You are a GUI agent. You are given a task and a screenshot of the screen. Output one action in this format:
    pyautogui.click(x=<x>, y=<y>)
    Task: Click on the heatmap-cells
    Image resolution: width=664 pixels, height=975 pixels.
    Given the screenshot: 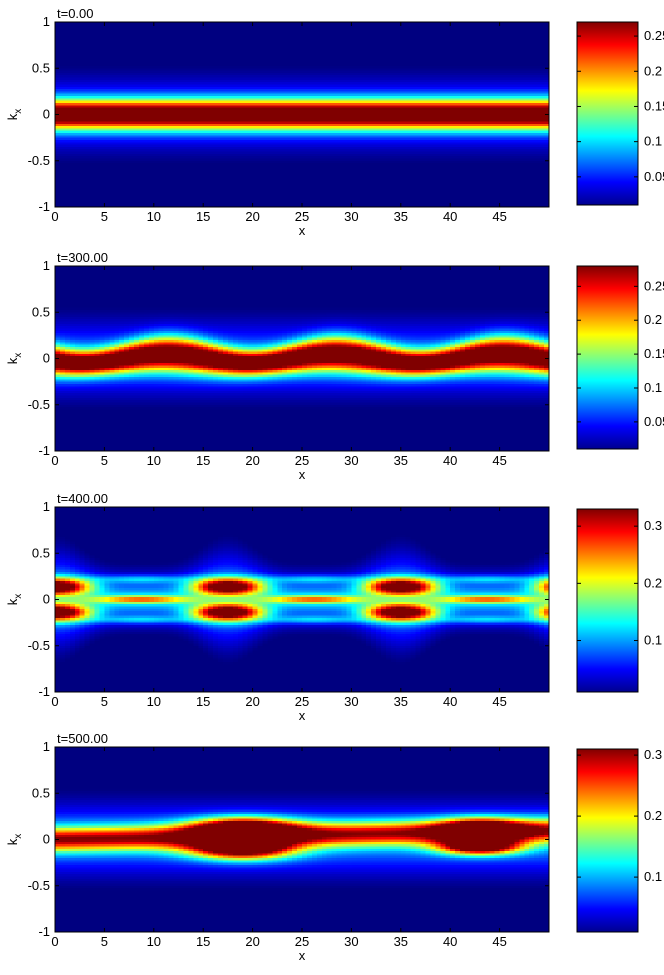 What is the action you would take?
    pyautogui.click(x=302, y=115)
    